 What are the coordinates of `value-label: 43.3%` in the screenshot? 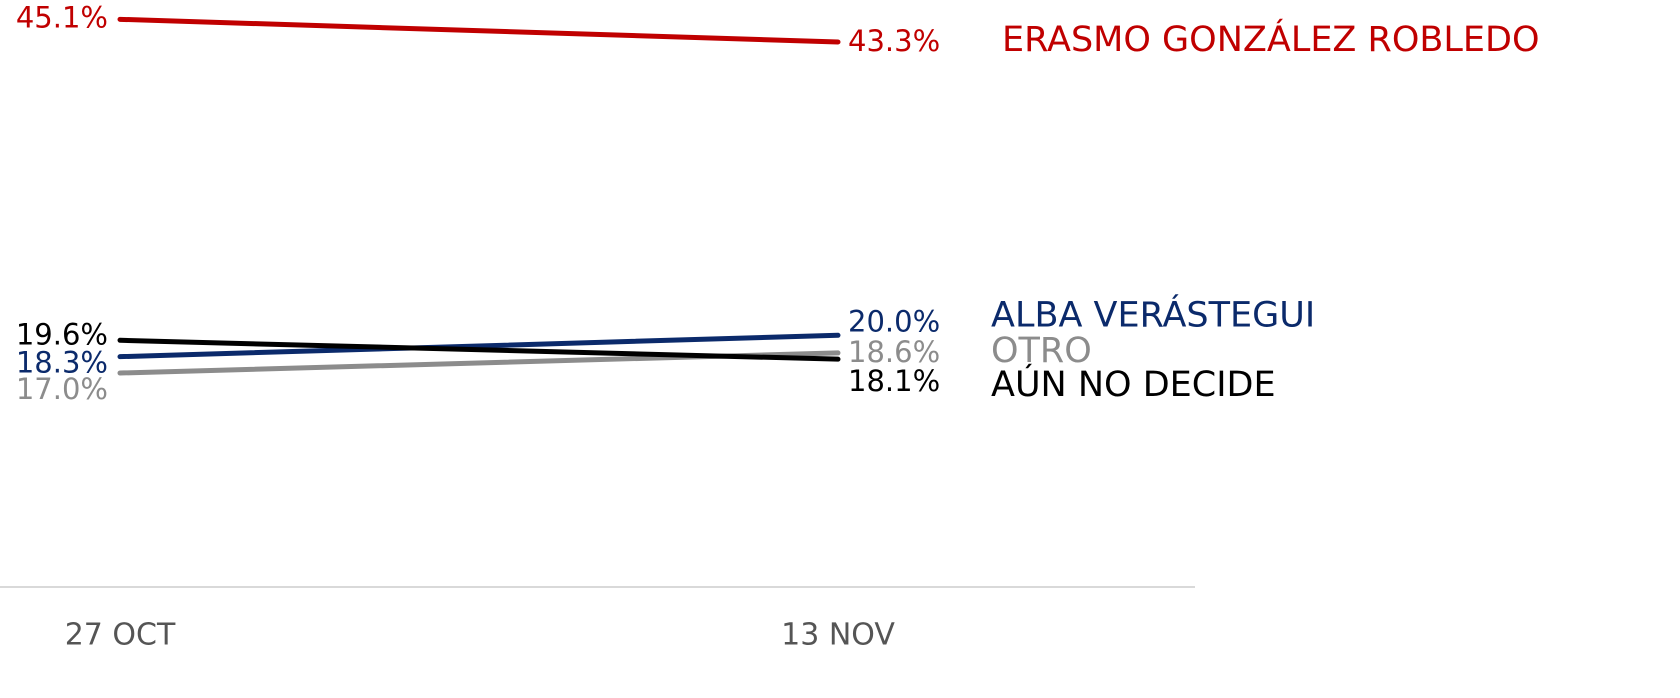 It's located at (894, 41).